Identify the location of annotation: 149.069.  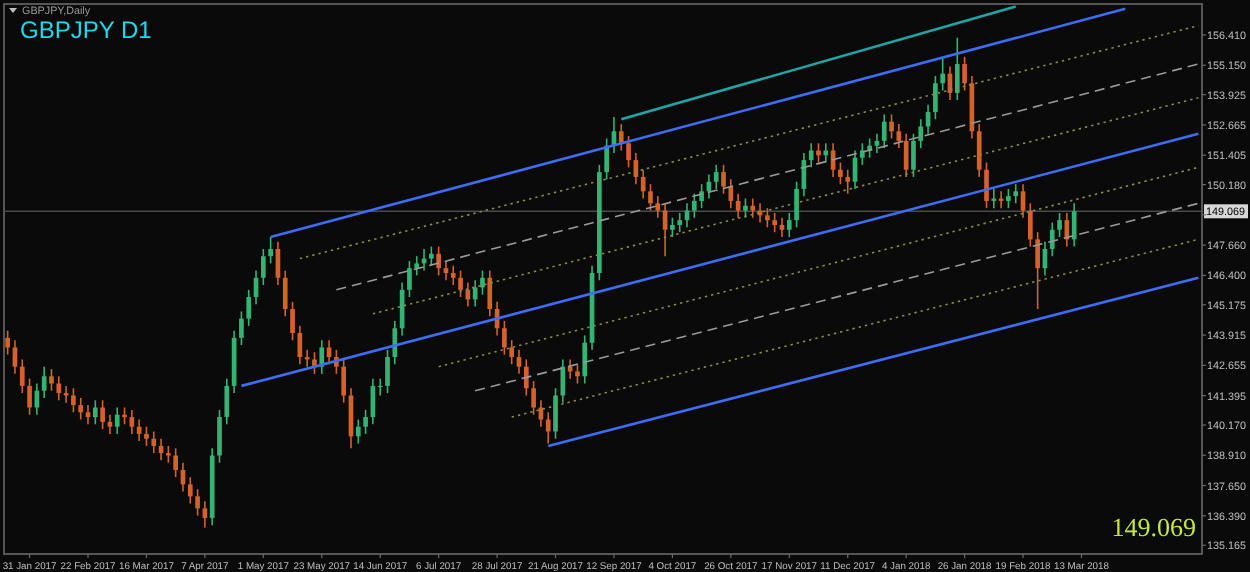
(1153, 527).